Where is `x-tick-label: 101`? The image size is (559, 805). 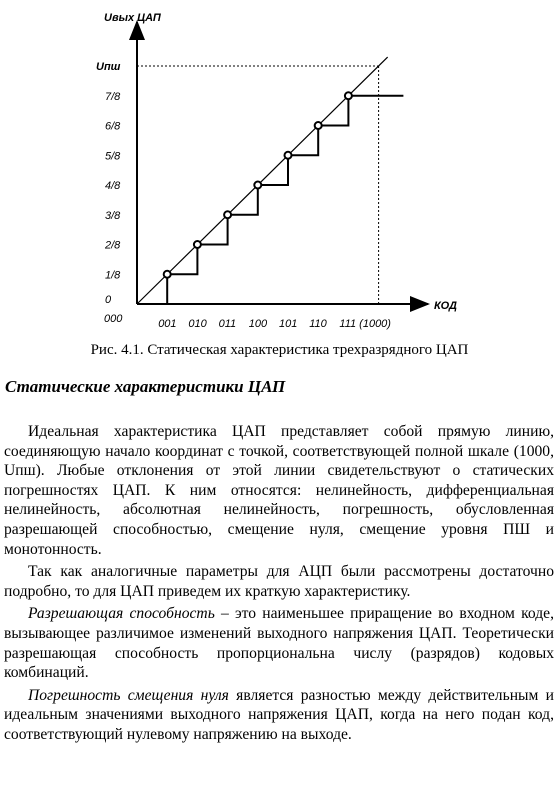 x-tick-label: 101 is located at coordinates (288, 324).